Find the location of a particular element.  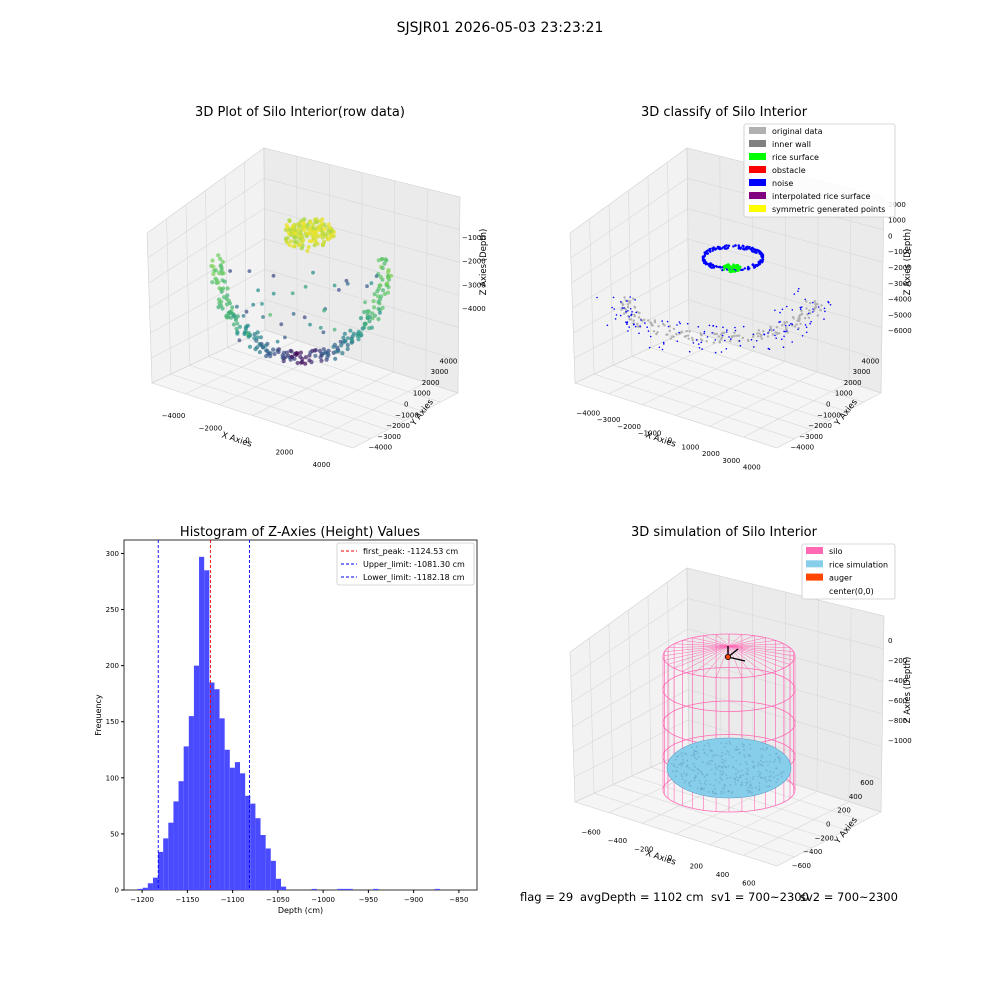

cls-legend-label: original data is located at coordinates (797, 131).